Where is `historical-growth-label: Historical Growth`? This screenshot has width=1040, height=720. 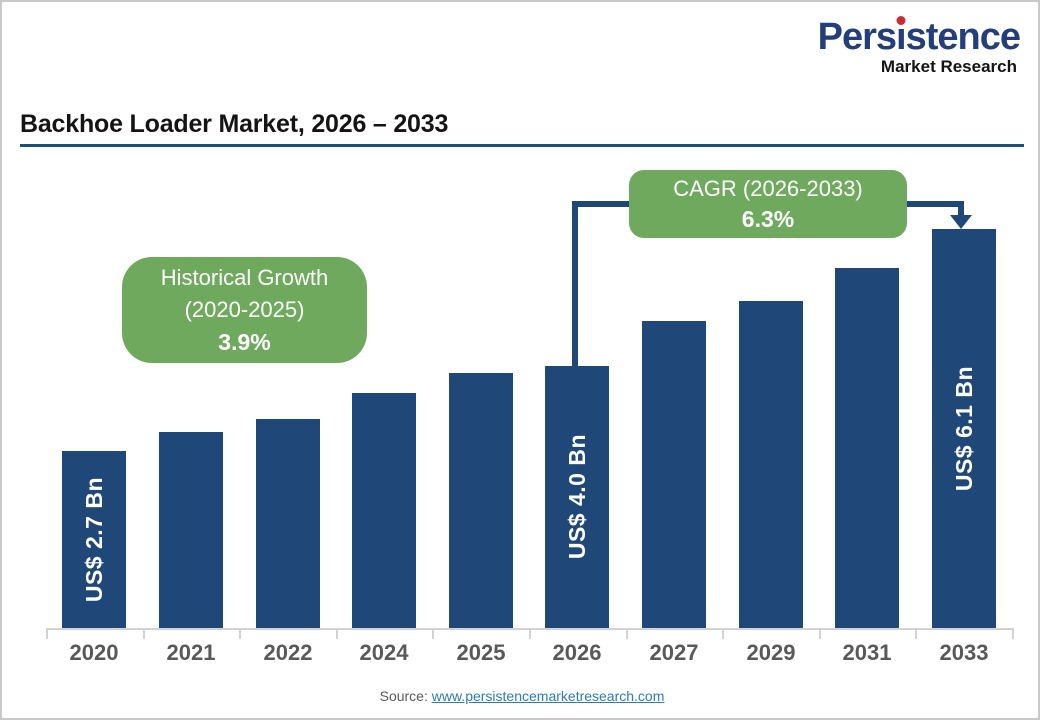 historical-growth-label: Historical Growth is located at coordinates (244, 277).